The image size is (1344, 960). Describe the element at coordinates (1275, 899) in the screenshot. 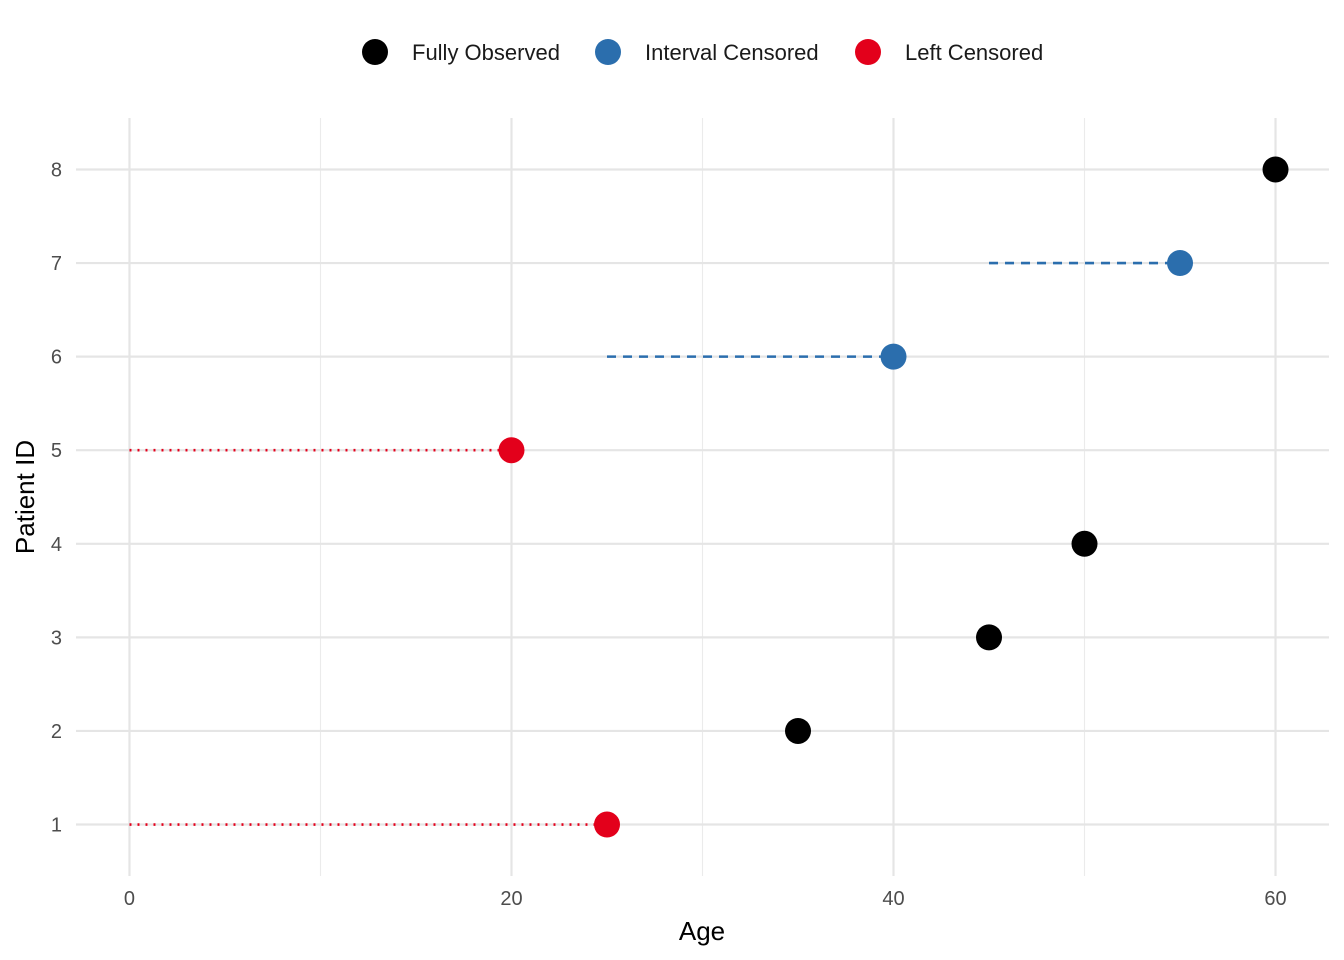

I see `x-tick-label: 60` at that location.